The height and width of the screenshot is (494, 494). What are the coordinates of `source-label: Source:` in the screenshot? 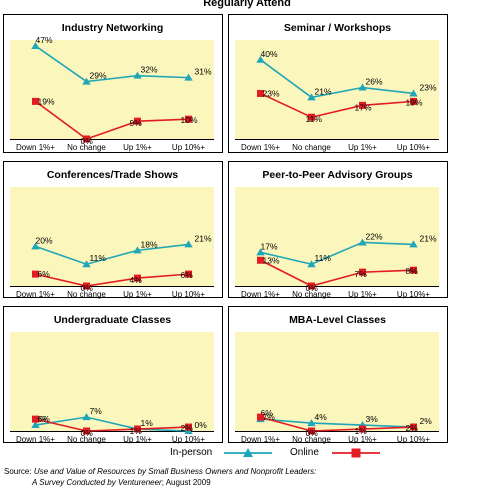 It's located at (18, 471).